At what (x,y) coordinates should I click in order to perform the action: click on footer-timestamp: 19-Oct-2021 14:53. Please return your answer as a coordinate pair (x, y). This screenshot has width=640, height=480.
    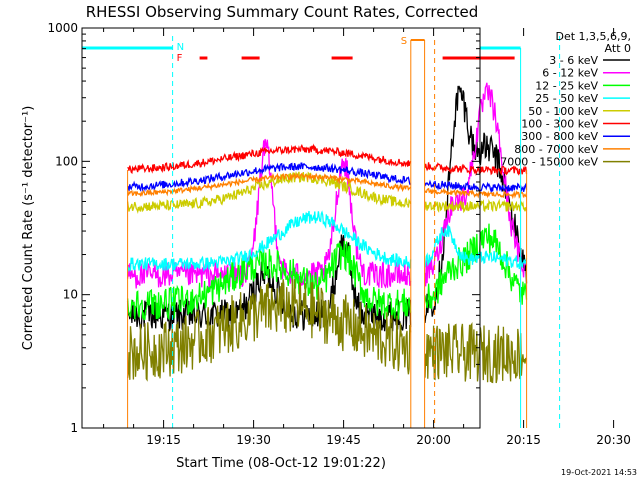
    Looking at the image, I should click on (599, 472).